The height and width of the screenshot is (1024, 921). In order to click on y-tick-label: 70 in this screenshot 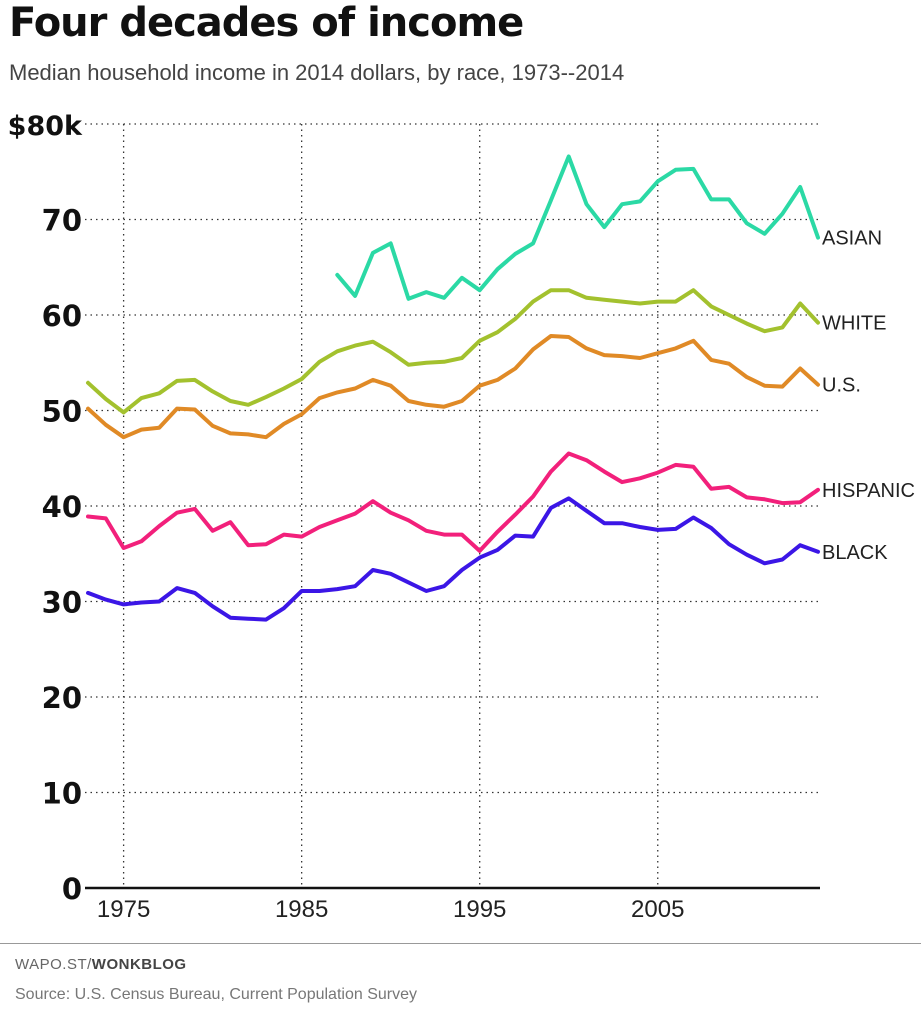, I will do `click(62, 221)`.